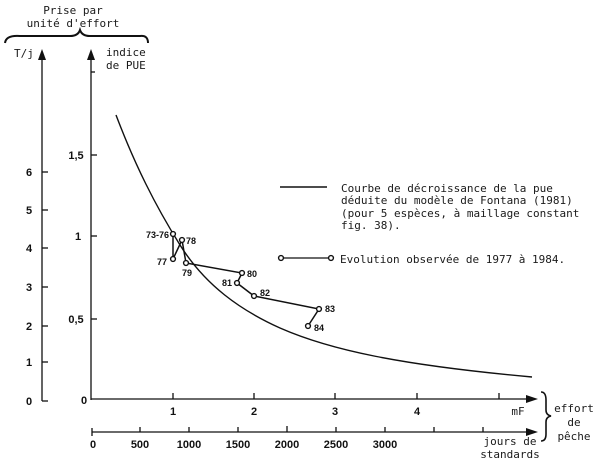 This screenshot has height=462, width=600. I want to click on pue-axis-label-line1: indice, so click(126, 52).